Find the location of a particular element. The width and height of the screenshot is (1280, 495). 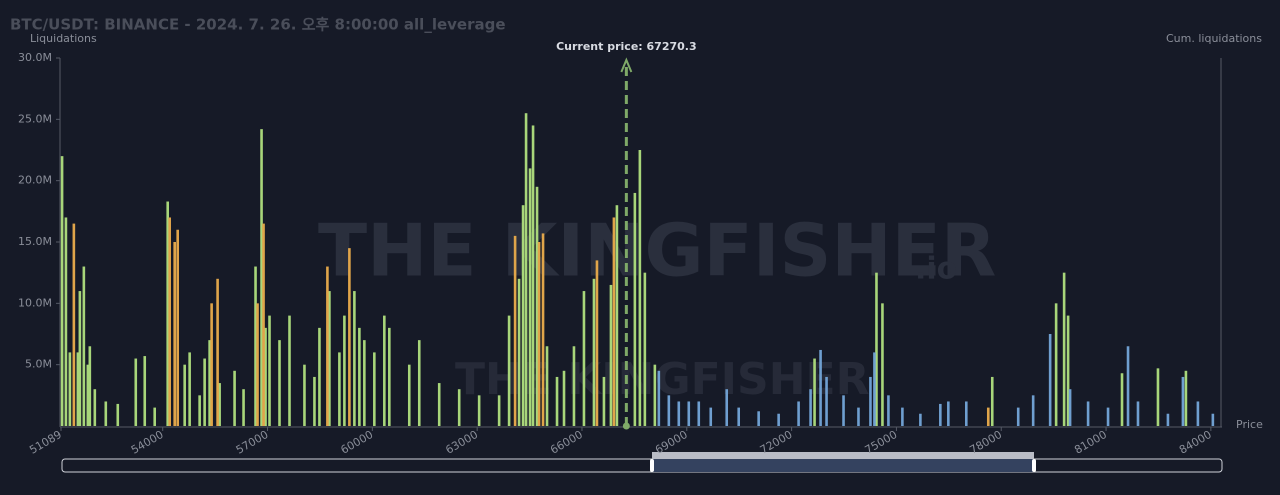

zoom-window is located at coordinates (843, 465).